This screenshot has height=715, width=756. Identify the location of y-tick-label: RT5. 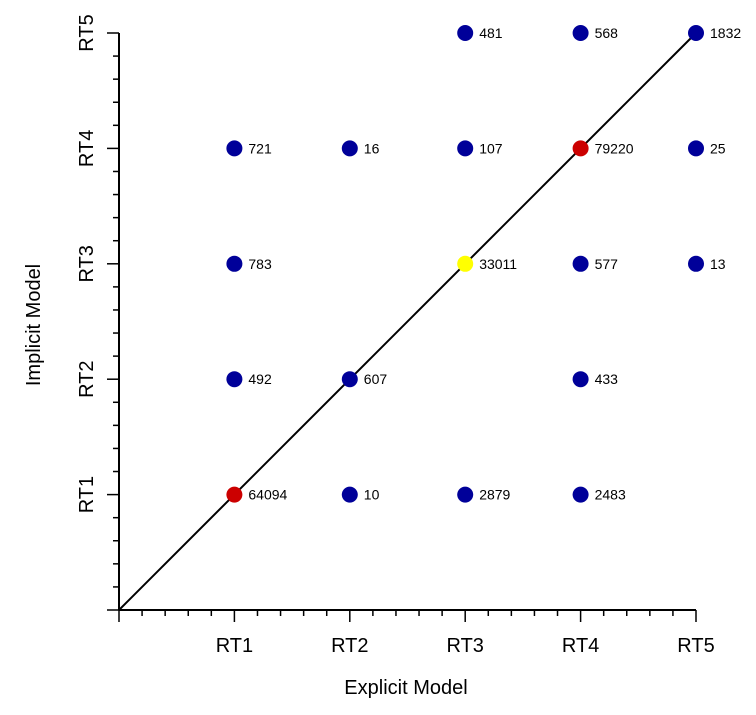
(87, 32).